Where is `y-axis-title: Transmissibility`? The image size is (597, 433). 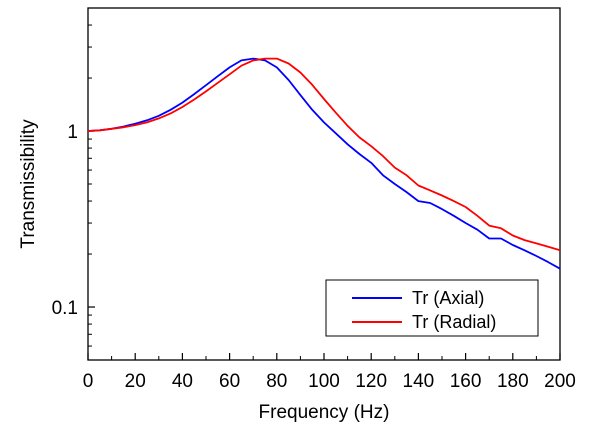 y-axis-title: Transmissibility is located at coordinates (28, 184).